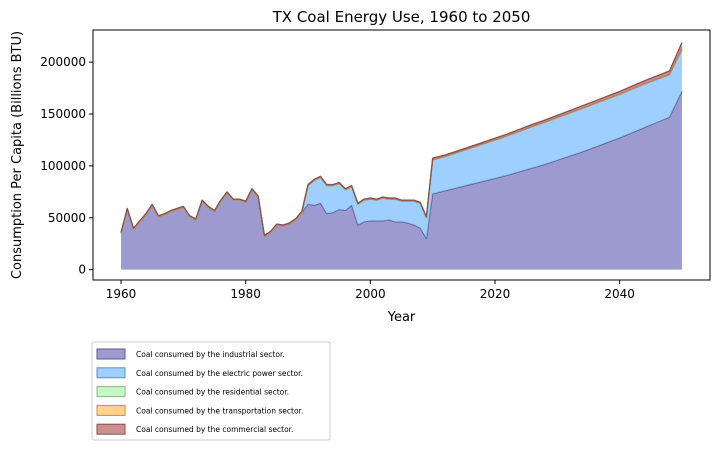 Image resolution: width=725 pixels, height=450 pixels. Describe the element at coordinates (63, 166) in the screenshot. I see `y-tick-label: 100000` at that location.